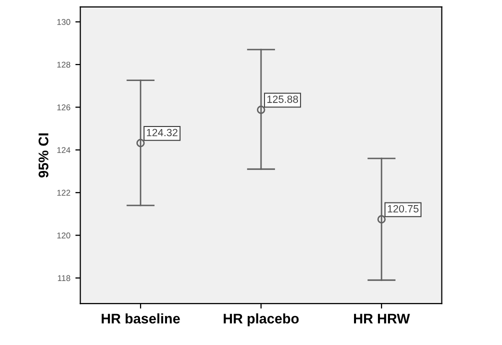 The image size is (502, 345). Describe the element at coordinates (63, 235) in the screenshot. I see `y-tick-label: 120` at that location.